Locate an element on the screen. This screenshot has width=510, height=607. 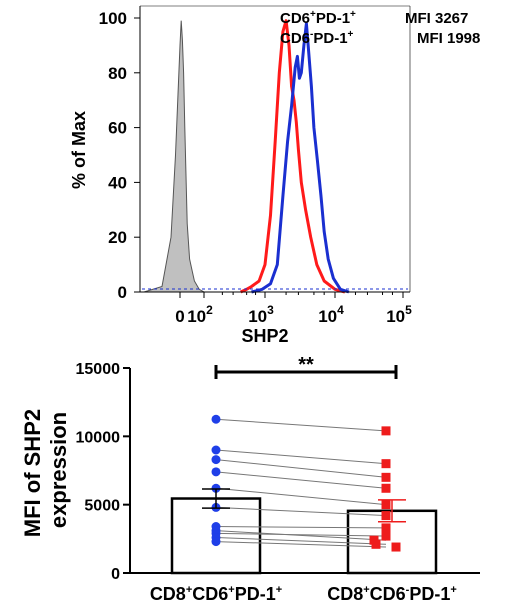
error-bars is located at coordinates (304, 505).